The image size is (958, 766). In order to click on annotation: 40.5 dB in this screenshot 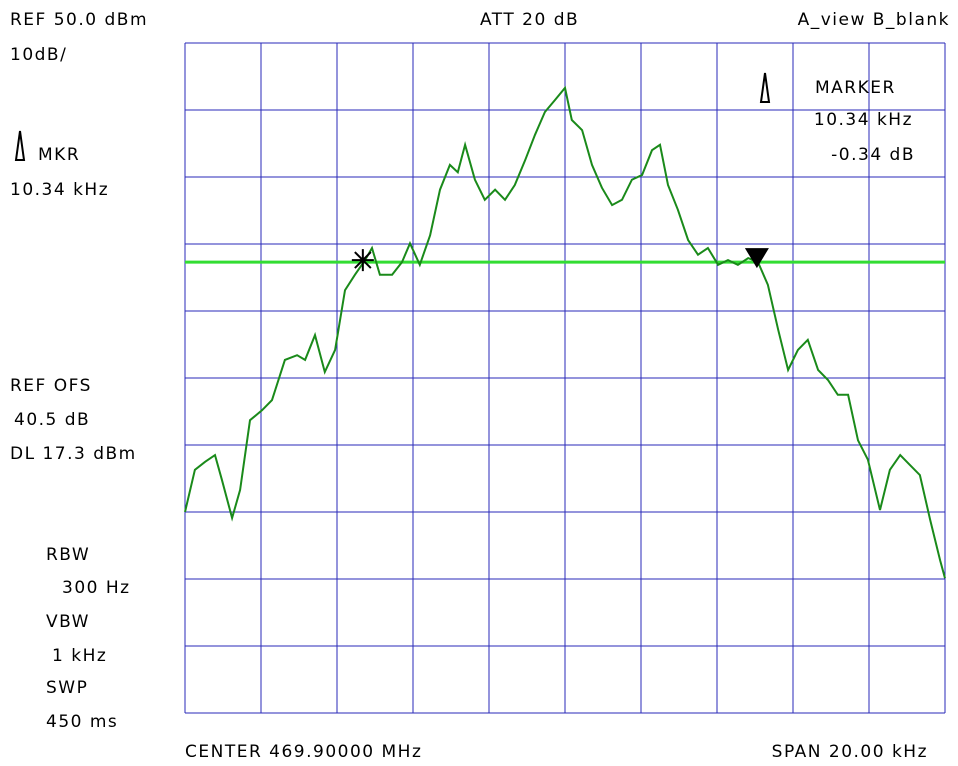, I will do `click(52, 420)`.